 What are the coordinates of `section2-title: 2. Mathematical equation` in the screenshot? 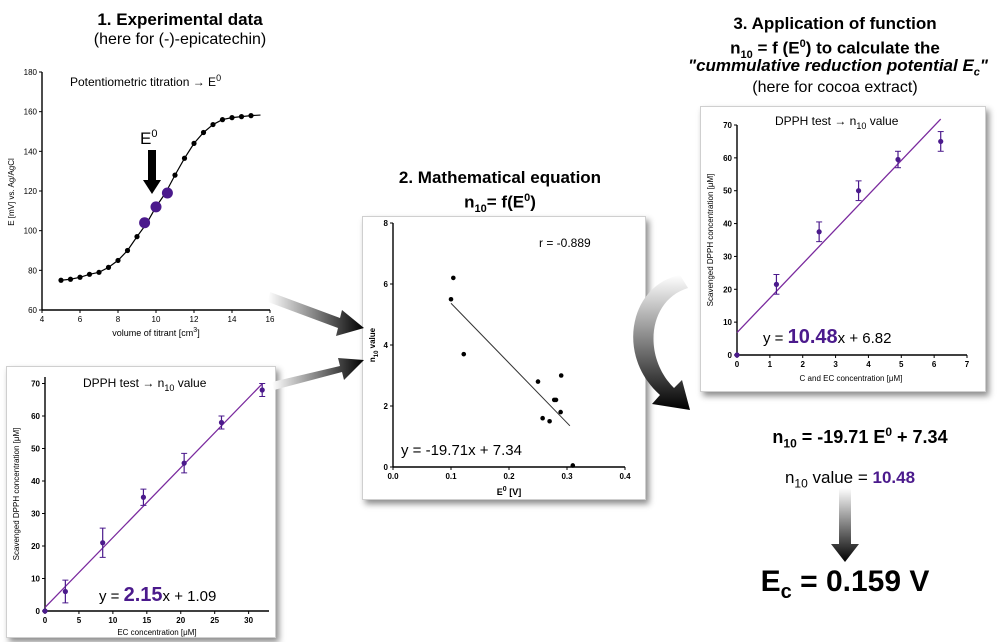 It's located at (500, 177).